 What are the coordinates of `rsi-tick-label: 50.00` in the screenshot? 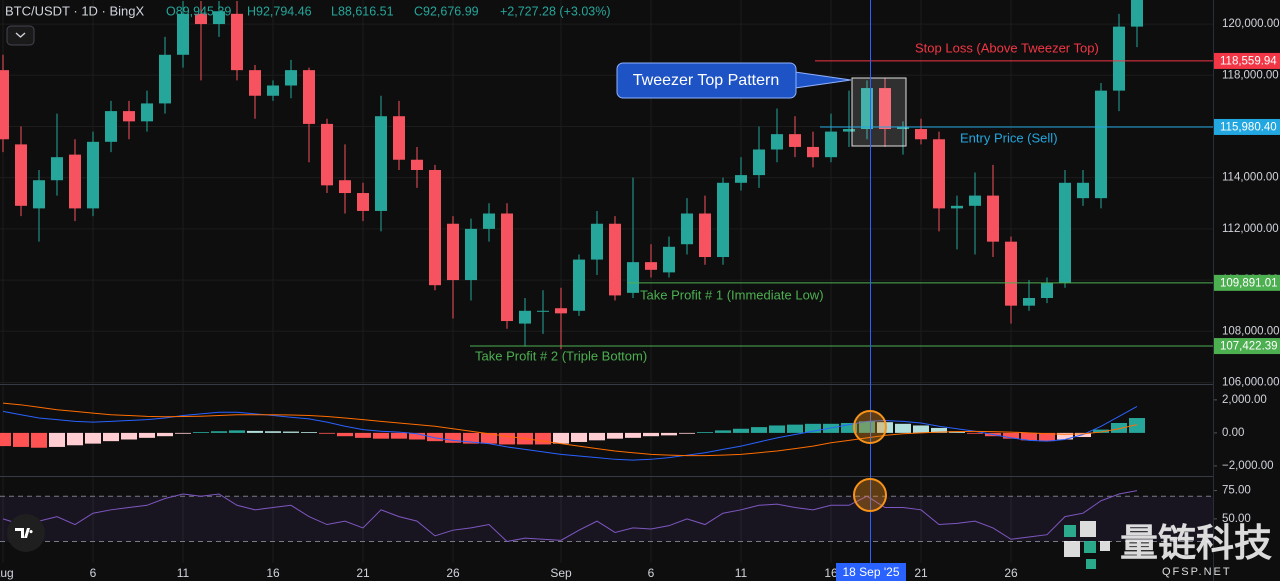 It's located at (1236, 519).